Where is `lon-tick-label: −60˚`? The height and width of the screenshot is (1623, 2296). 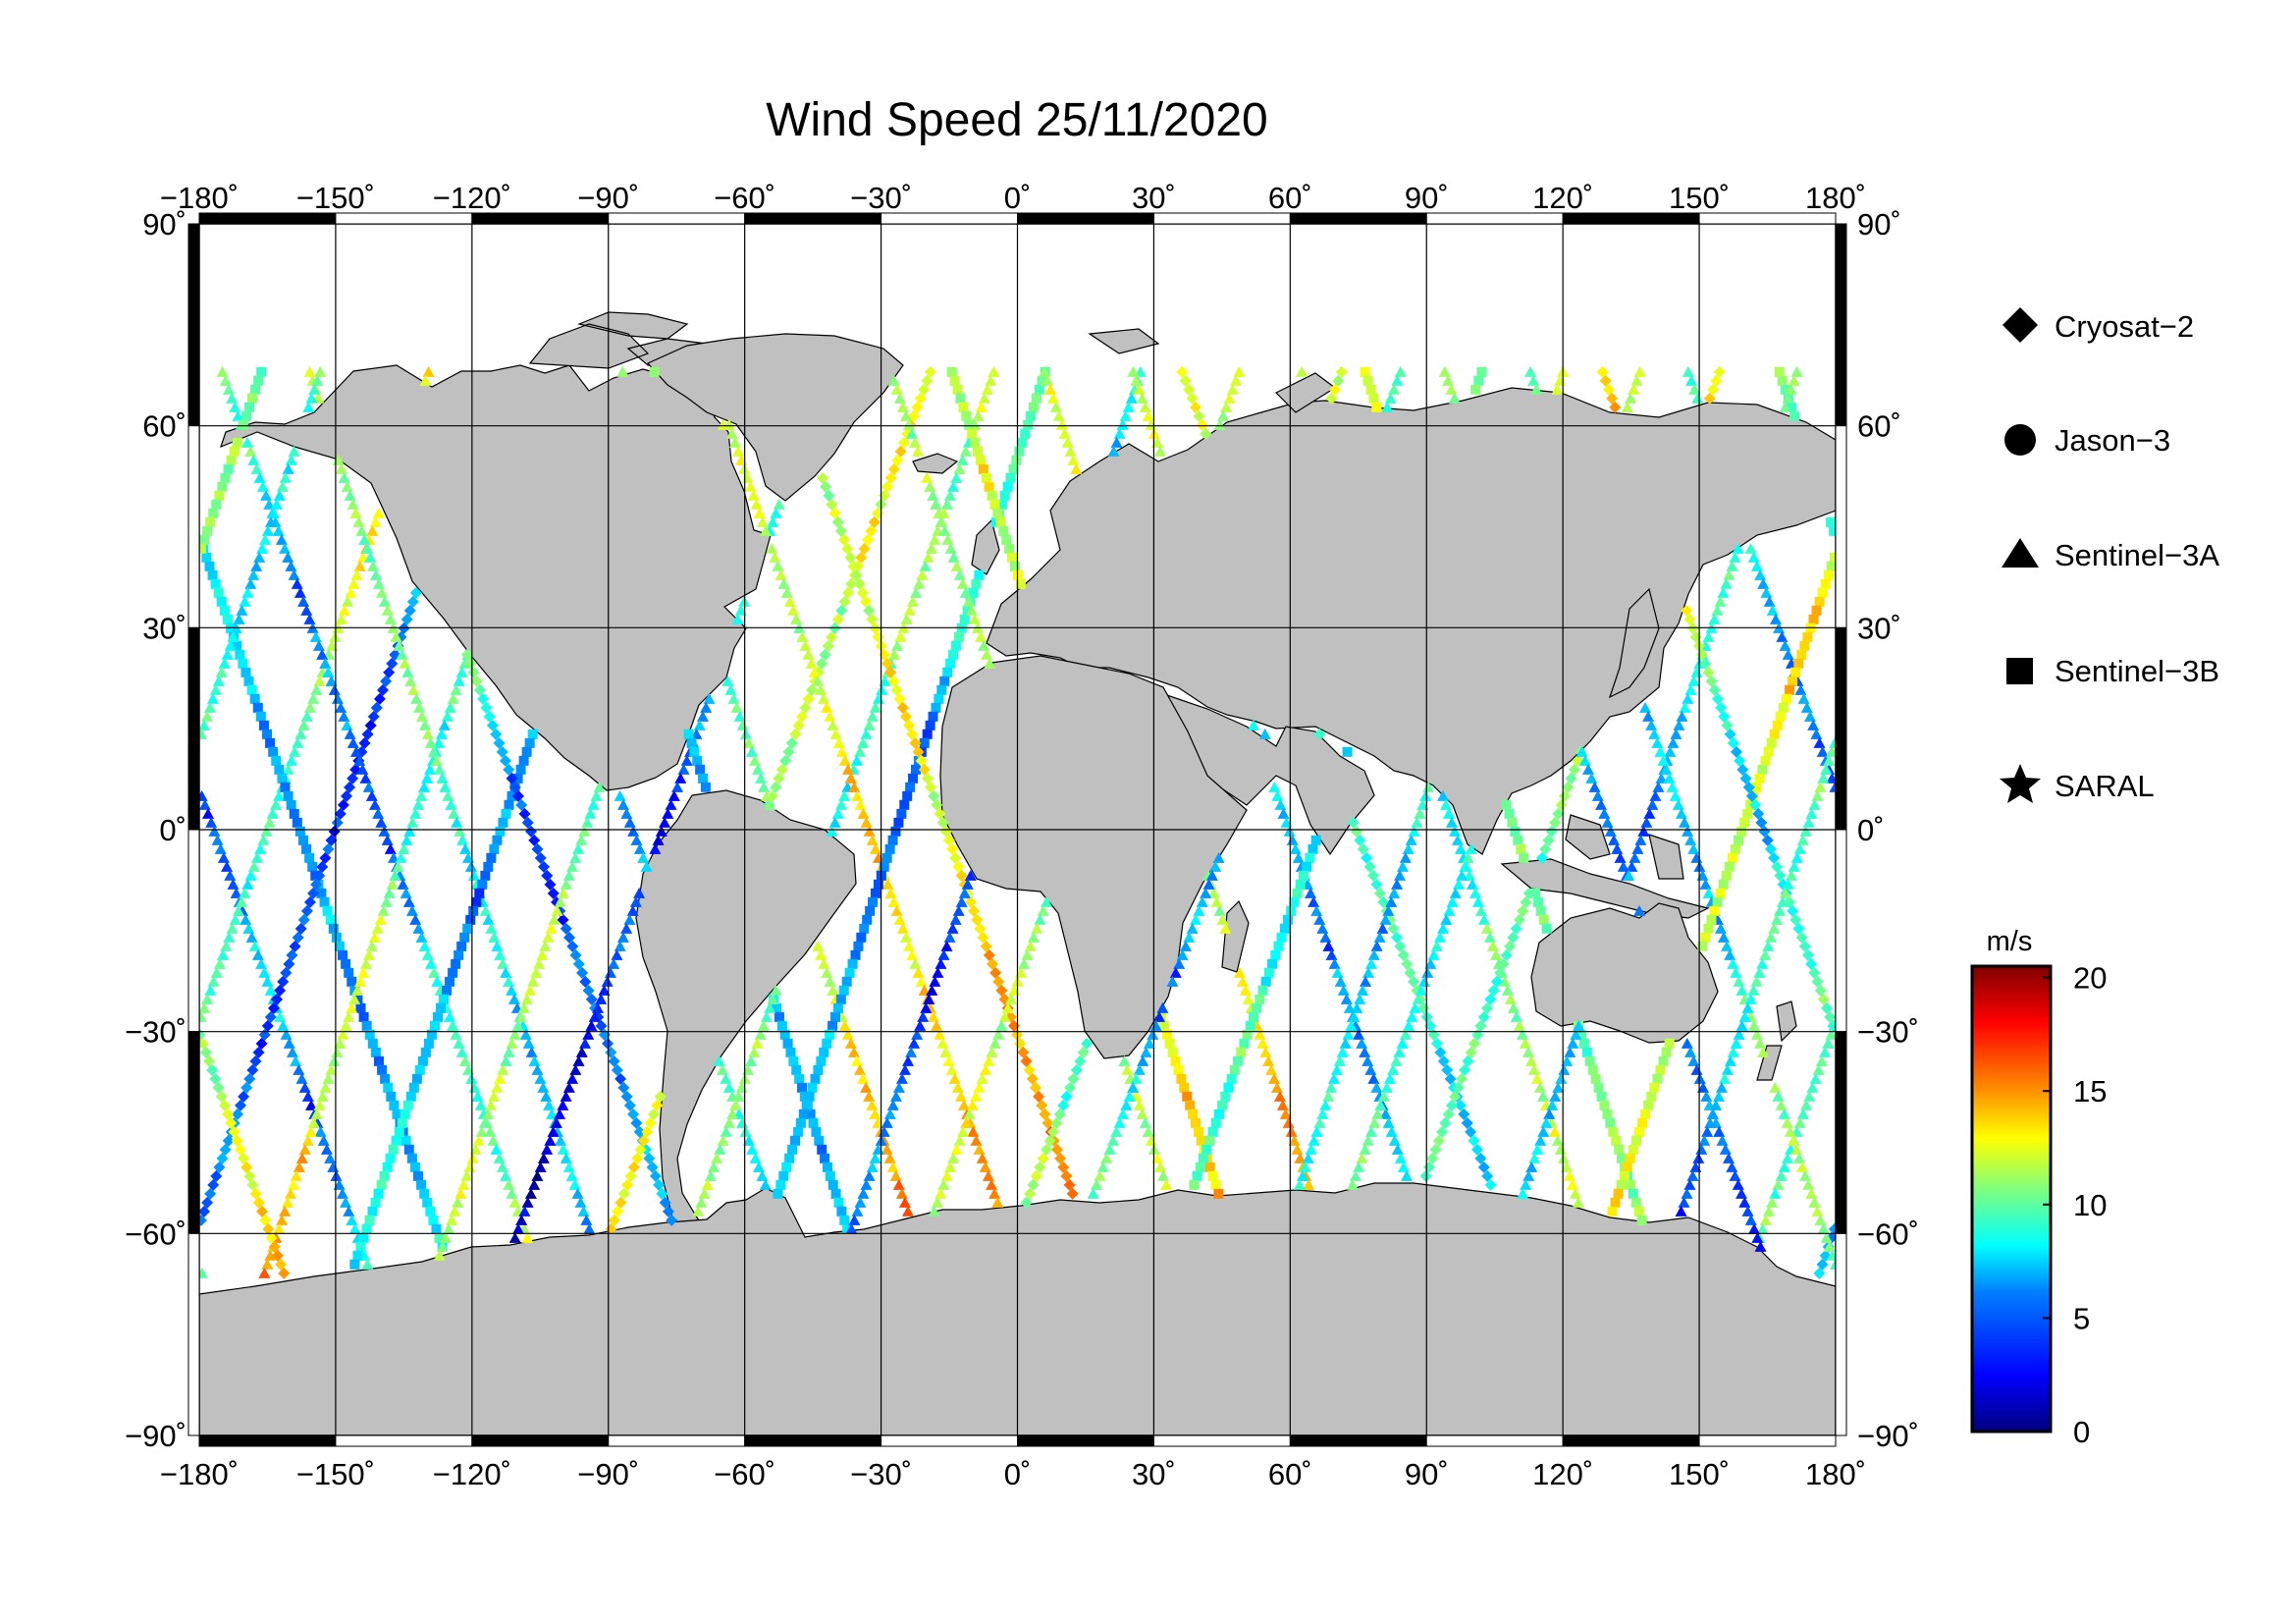
lon-tick-label: −60˚ is located at coordinates (744, 198).